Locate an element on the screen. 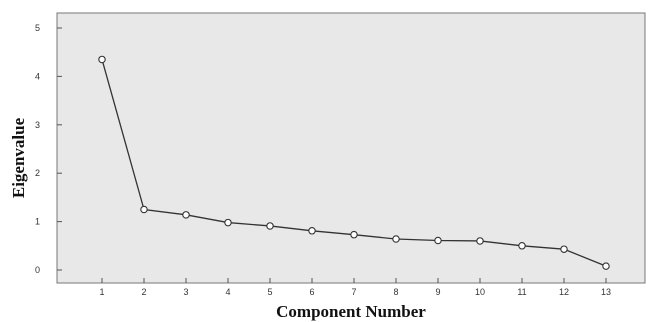  x-tick-label: 1 is located at coordinates (101, 292).